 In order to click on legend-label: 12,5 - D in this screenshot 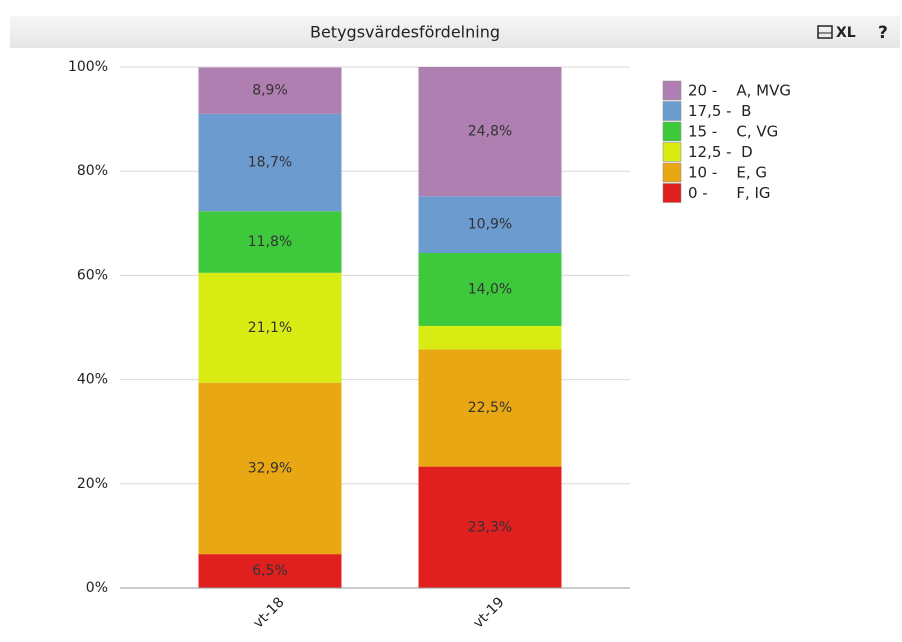, I will do `click(720, 152)`.